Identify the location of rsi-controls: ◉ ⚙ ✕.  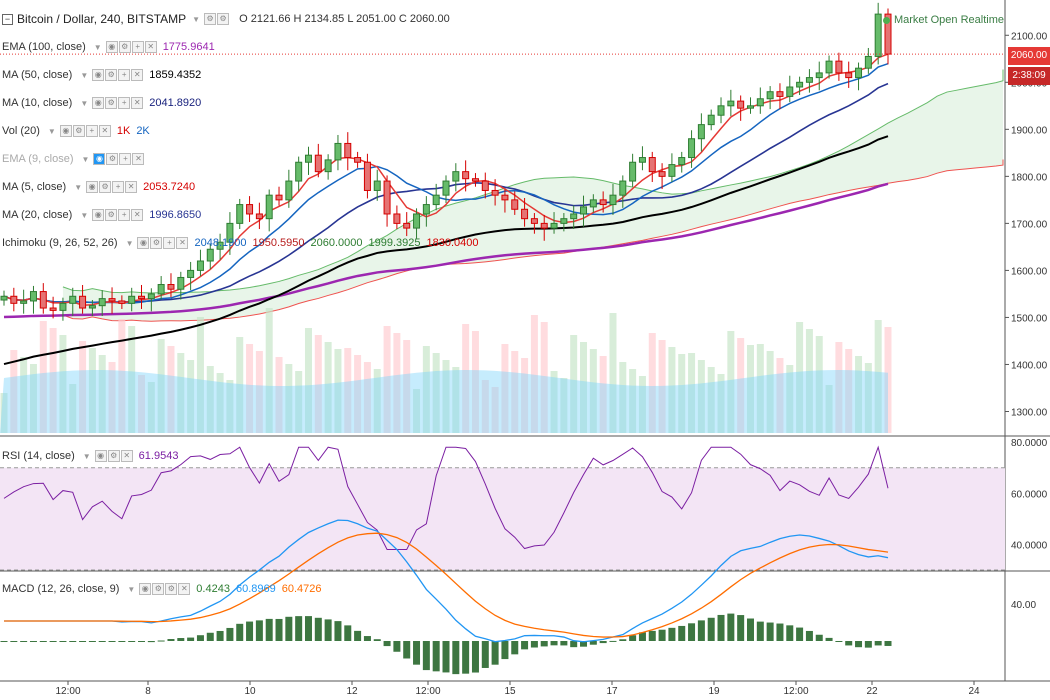
(113, 456).